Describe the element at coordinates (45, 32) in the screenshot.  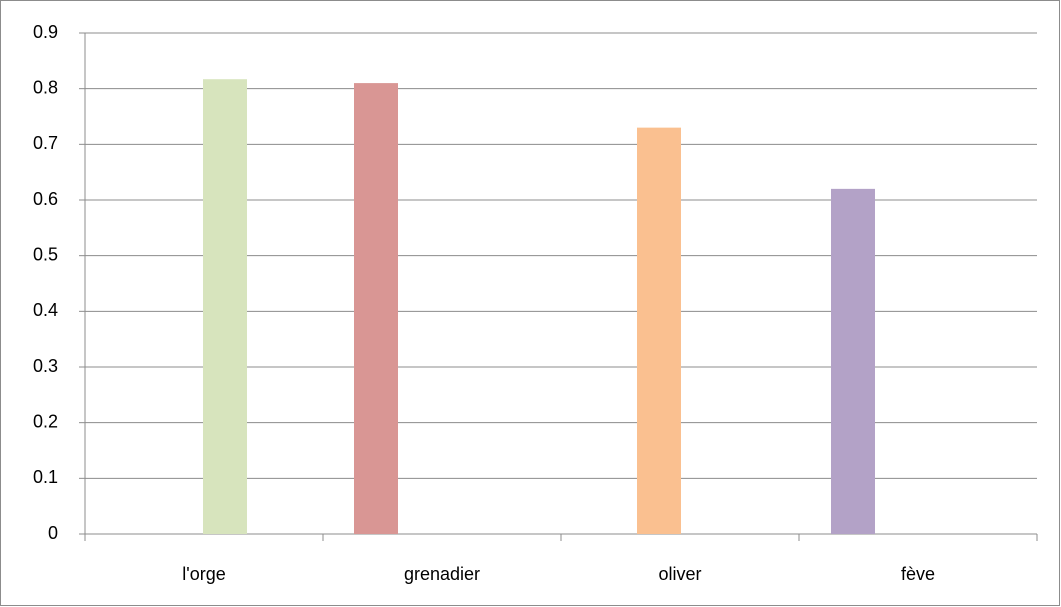
I see `y-tick-label: 0.9` at that location.